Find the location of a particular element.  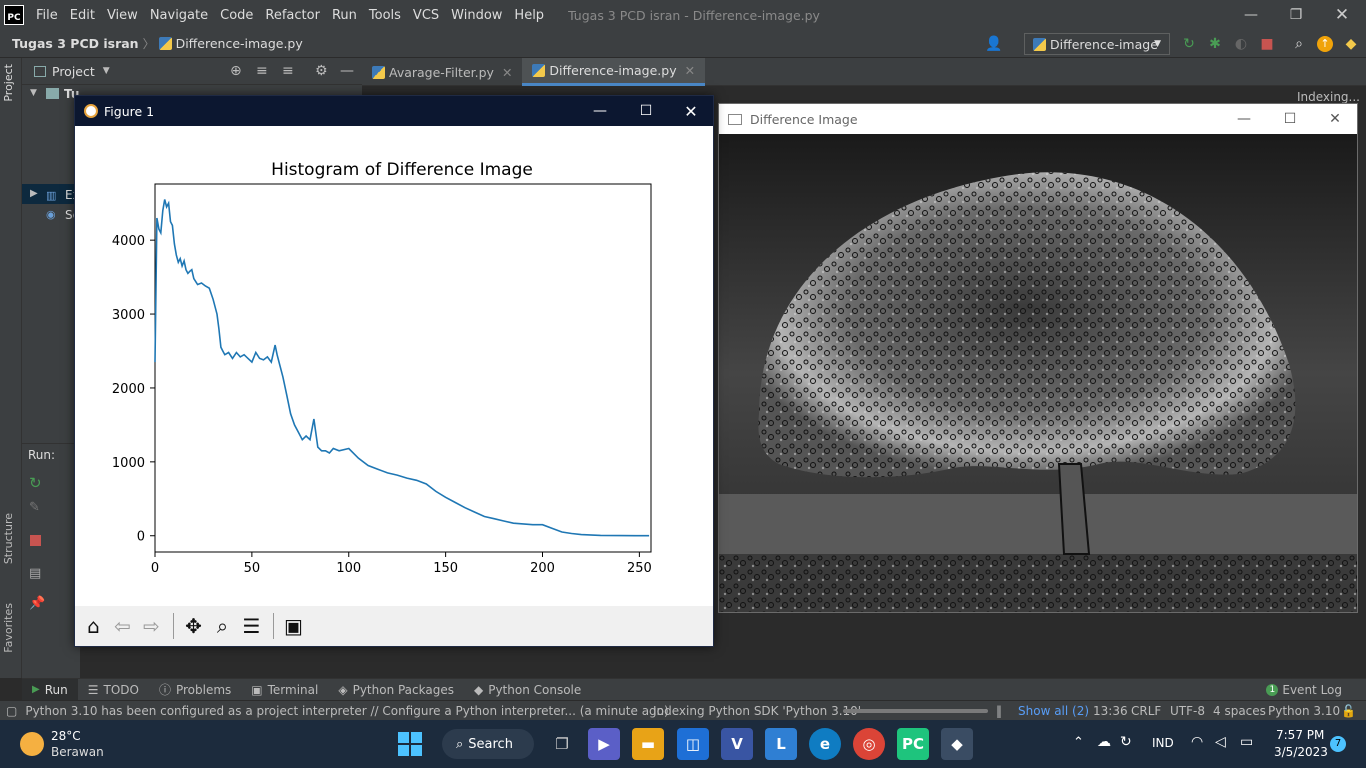

visio-icon: V is located at coordinates (737, 744).